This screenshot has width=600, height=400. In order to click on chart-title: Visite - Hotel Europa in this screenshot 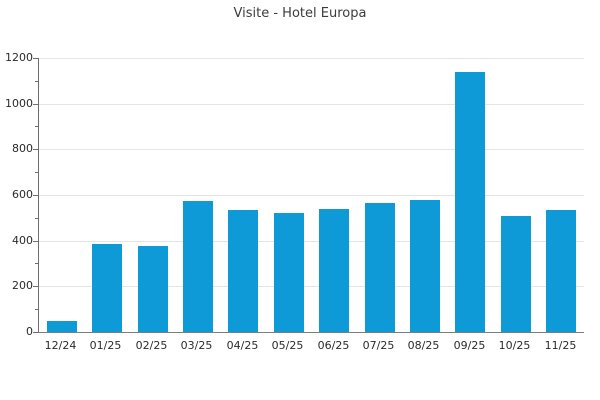, I will do `click(300, 13)`.